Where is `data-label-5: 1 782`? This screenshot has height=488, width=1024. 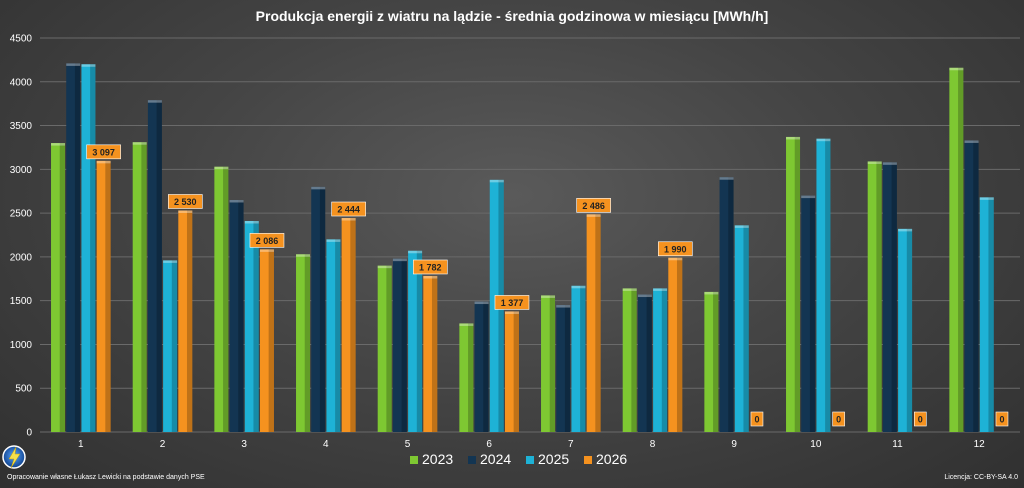 data-label-5: 1 782 is located at coordinates (430, 267).